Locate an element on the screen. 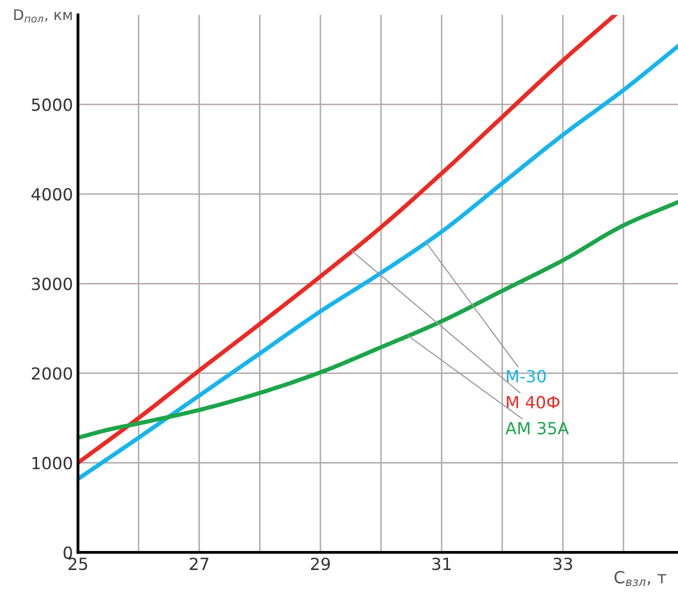  x-tick-label: 33 is located at coordinates (563, 564).